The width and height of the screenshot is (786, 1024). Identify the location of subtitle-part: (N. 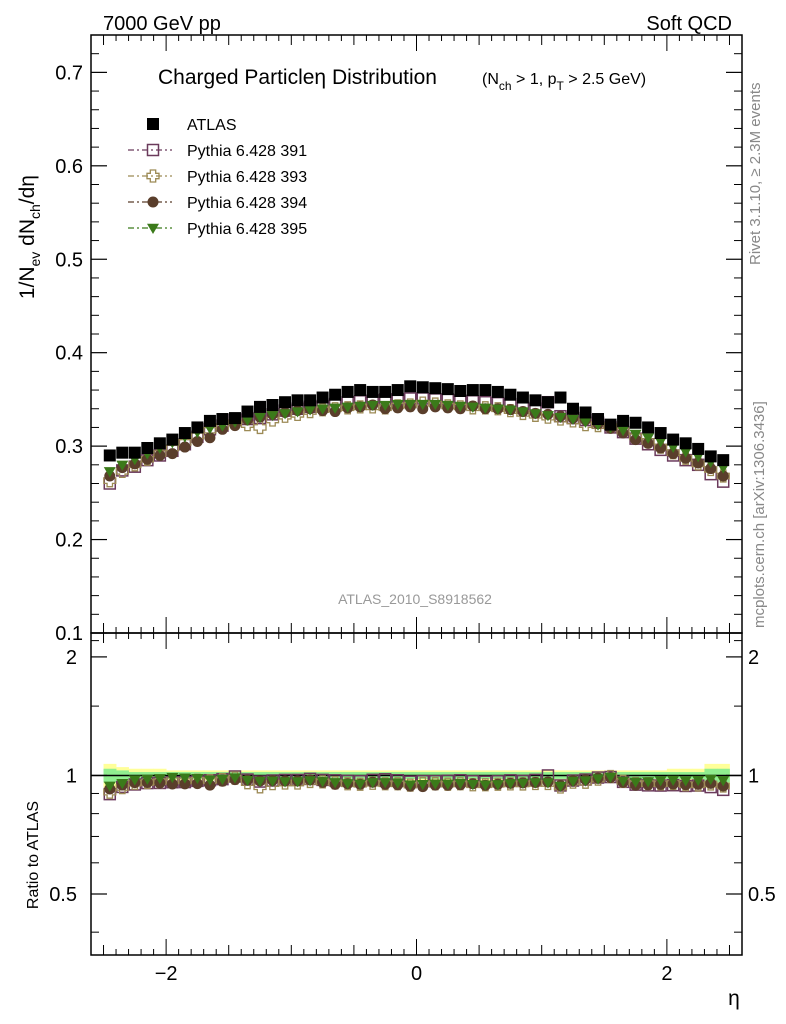
(490, 79).